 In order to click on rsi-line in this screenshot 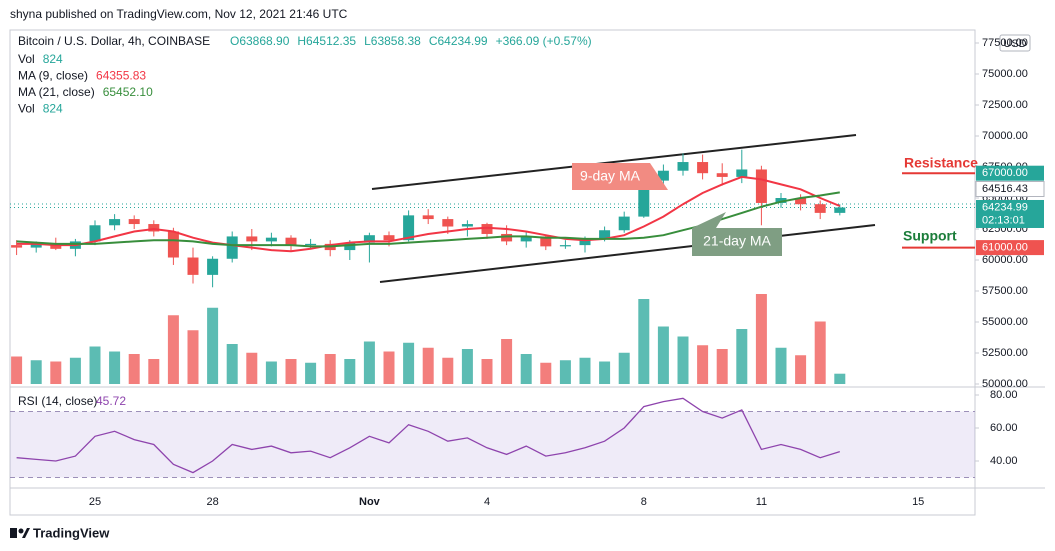, I will do `click(428, 435)`.